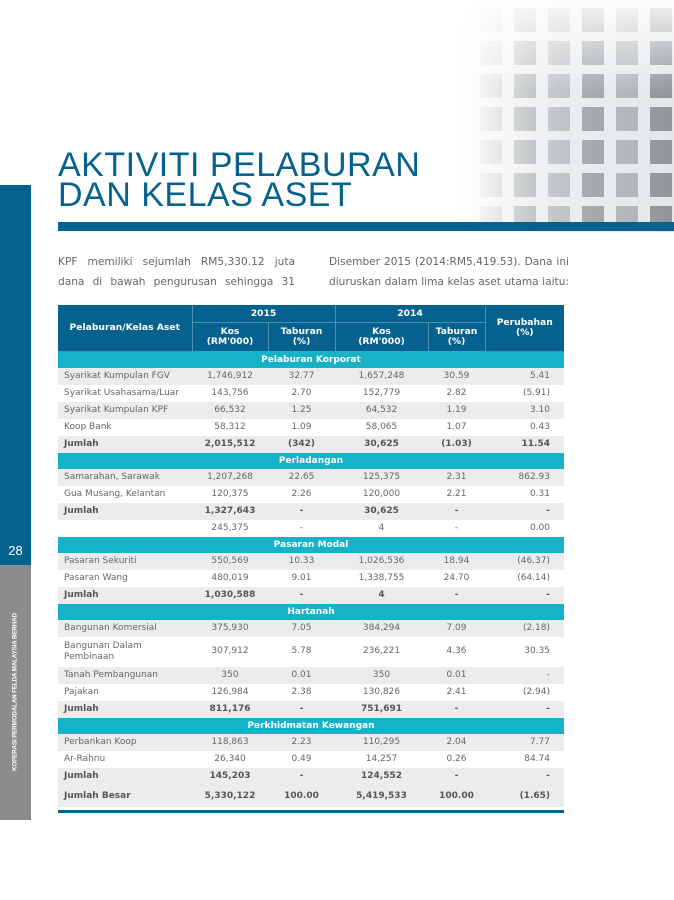 This screenshot has width=674, height=900. What do you see at coordinates (381, 494) in the screenshot?
I see `cost-2014: 120,000` at bounding box center [381, 494].